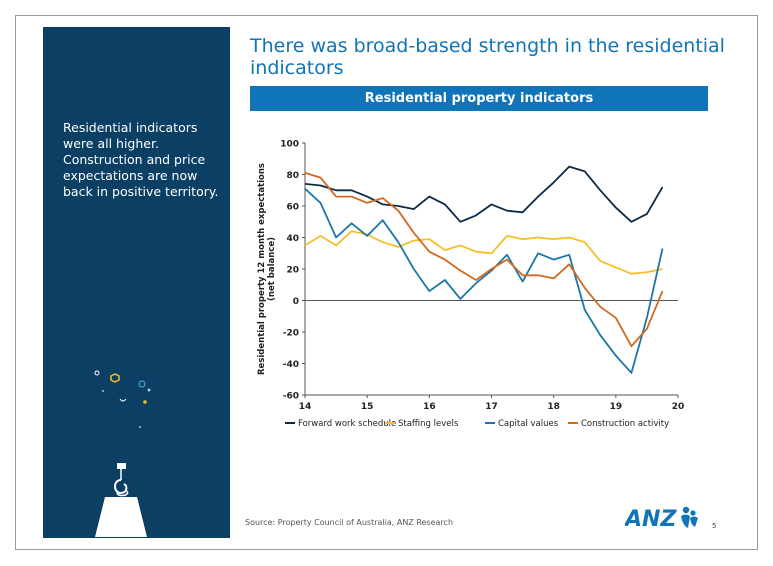  I want to click on series-line-staffing-levels, so click(483, 252).